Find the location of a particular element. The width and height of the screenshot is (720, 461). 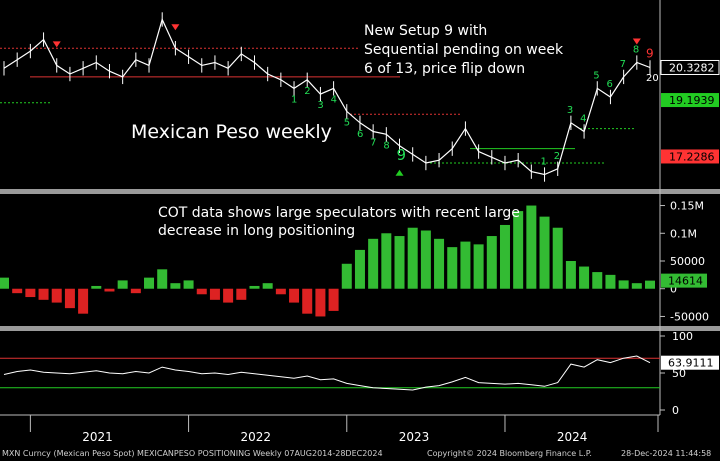

cot-last-value-label: 14614 is located at coordinates (685, 281).